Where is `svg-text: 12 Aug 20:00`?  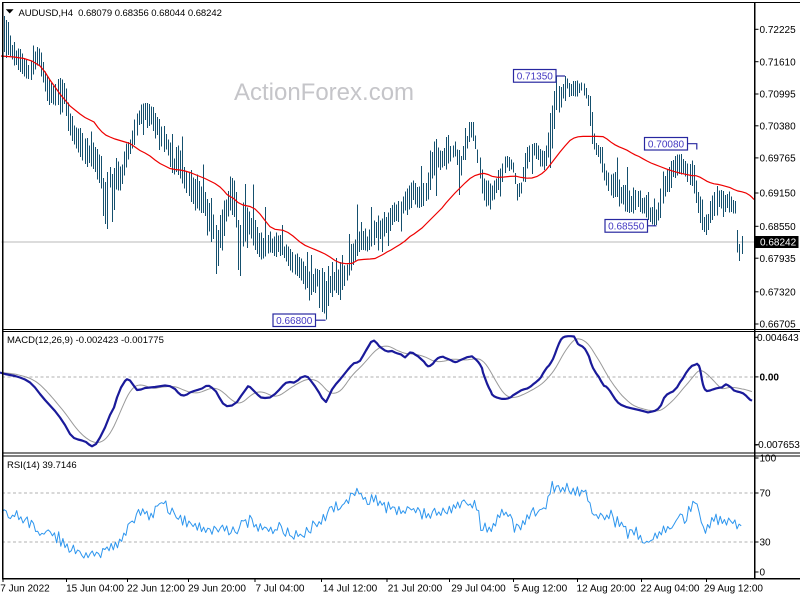
svg-text: 12 Aug 20:00 is located at coordinates (606, 589).